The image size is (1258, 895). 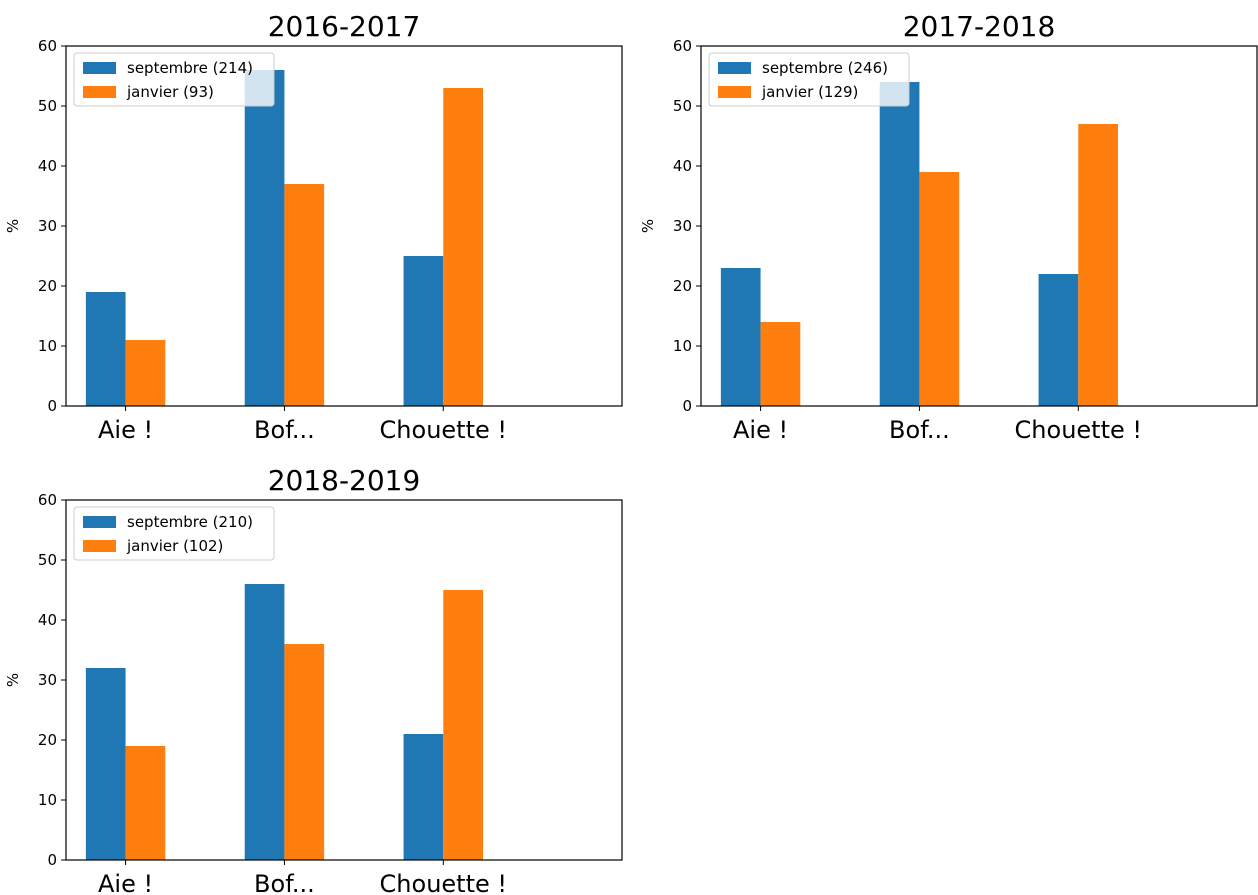 I want to click on legend: septembre (210) janvier (102), so click(x=174, y=533).